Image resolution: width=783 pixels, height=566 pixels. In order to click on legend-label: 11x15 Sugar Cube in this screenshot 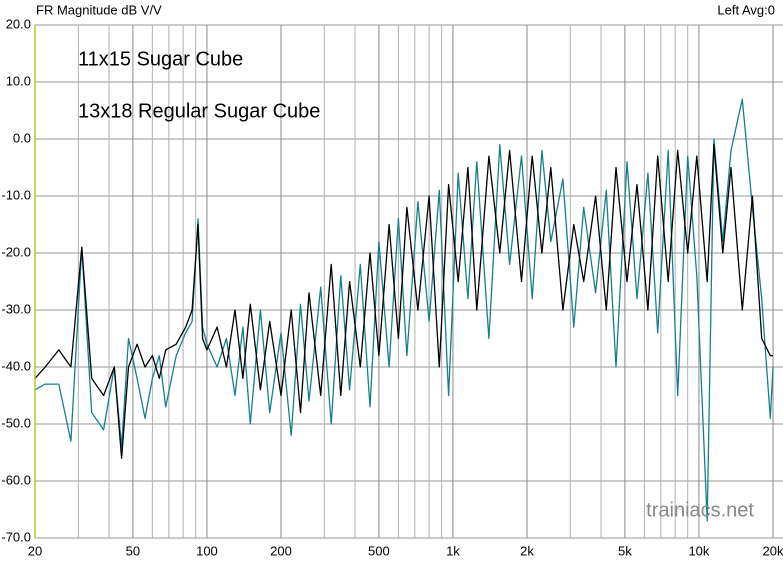, I will do `click(160, 59)`.